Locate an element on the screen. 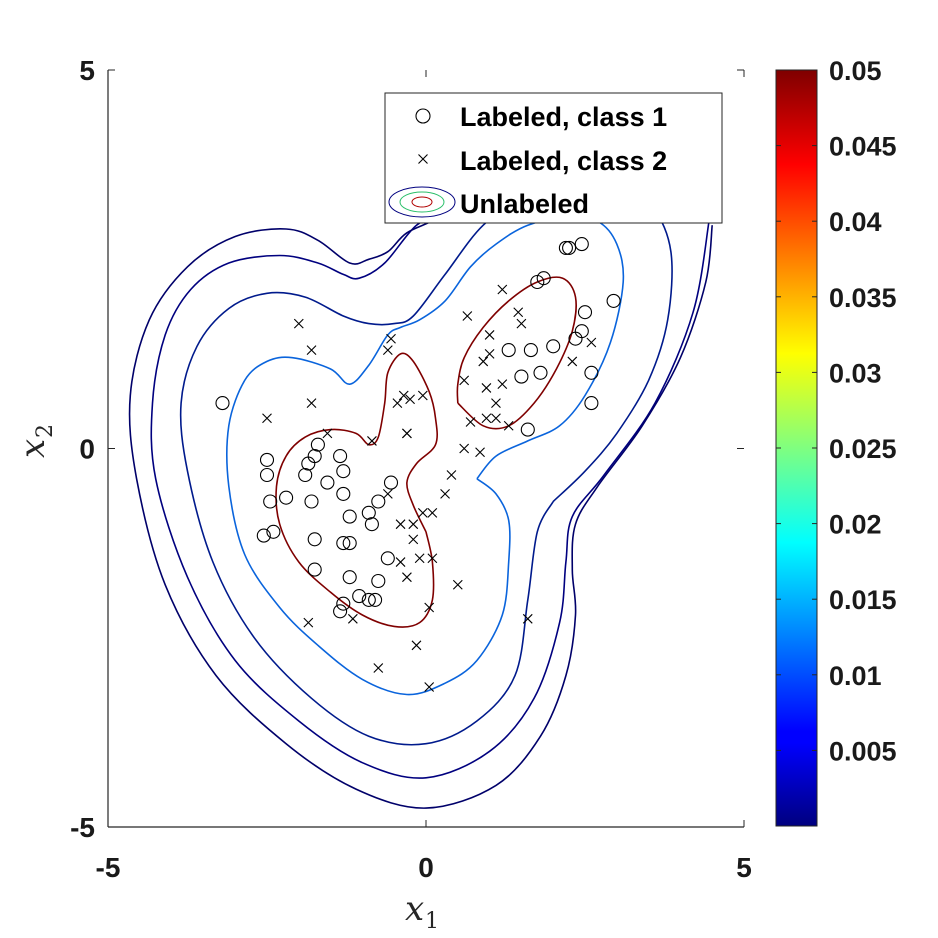  legend-item-class-2: Labeled, class 2 is located at coordinates (542, 161).